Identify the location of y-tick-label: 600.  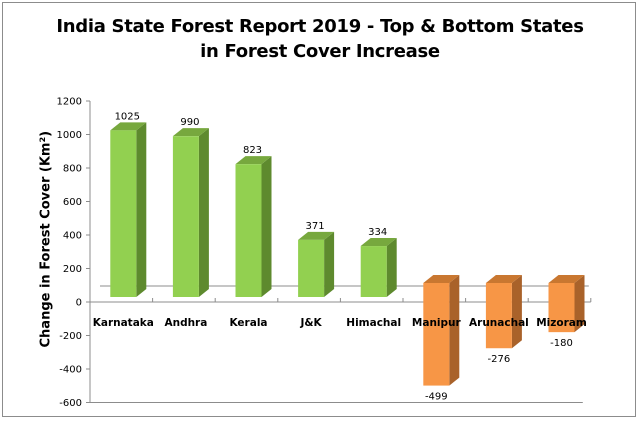
(72, 202).